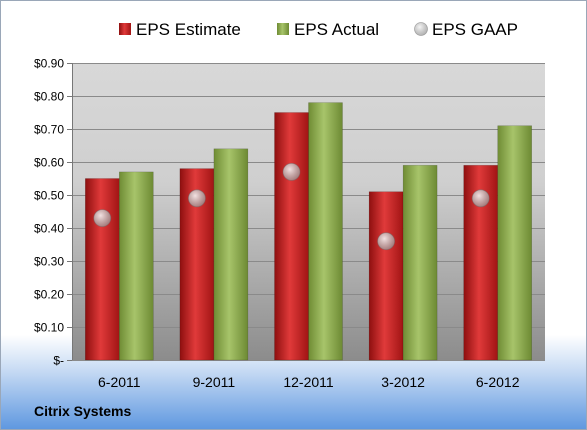 This screenshot has height=430, width=587. What do you see at coordinates (49, 64) in the screenshot?
I see `y-tick-label: $0.90` at bounding box center [49, 64].